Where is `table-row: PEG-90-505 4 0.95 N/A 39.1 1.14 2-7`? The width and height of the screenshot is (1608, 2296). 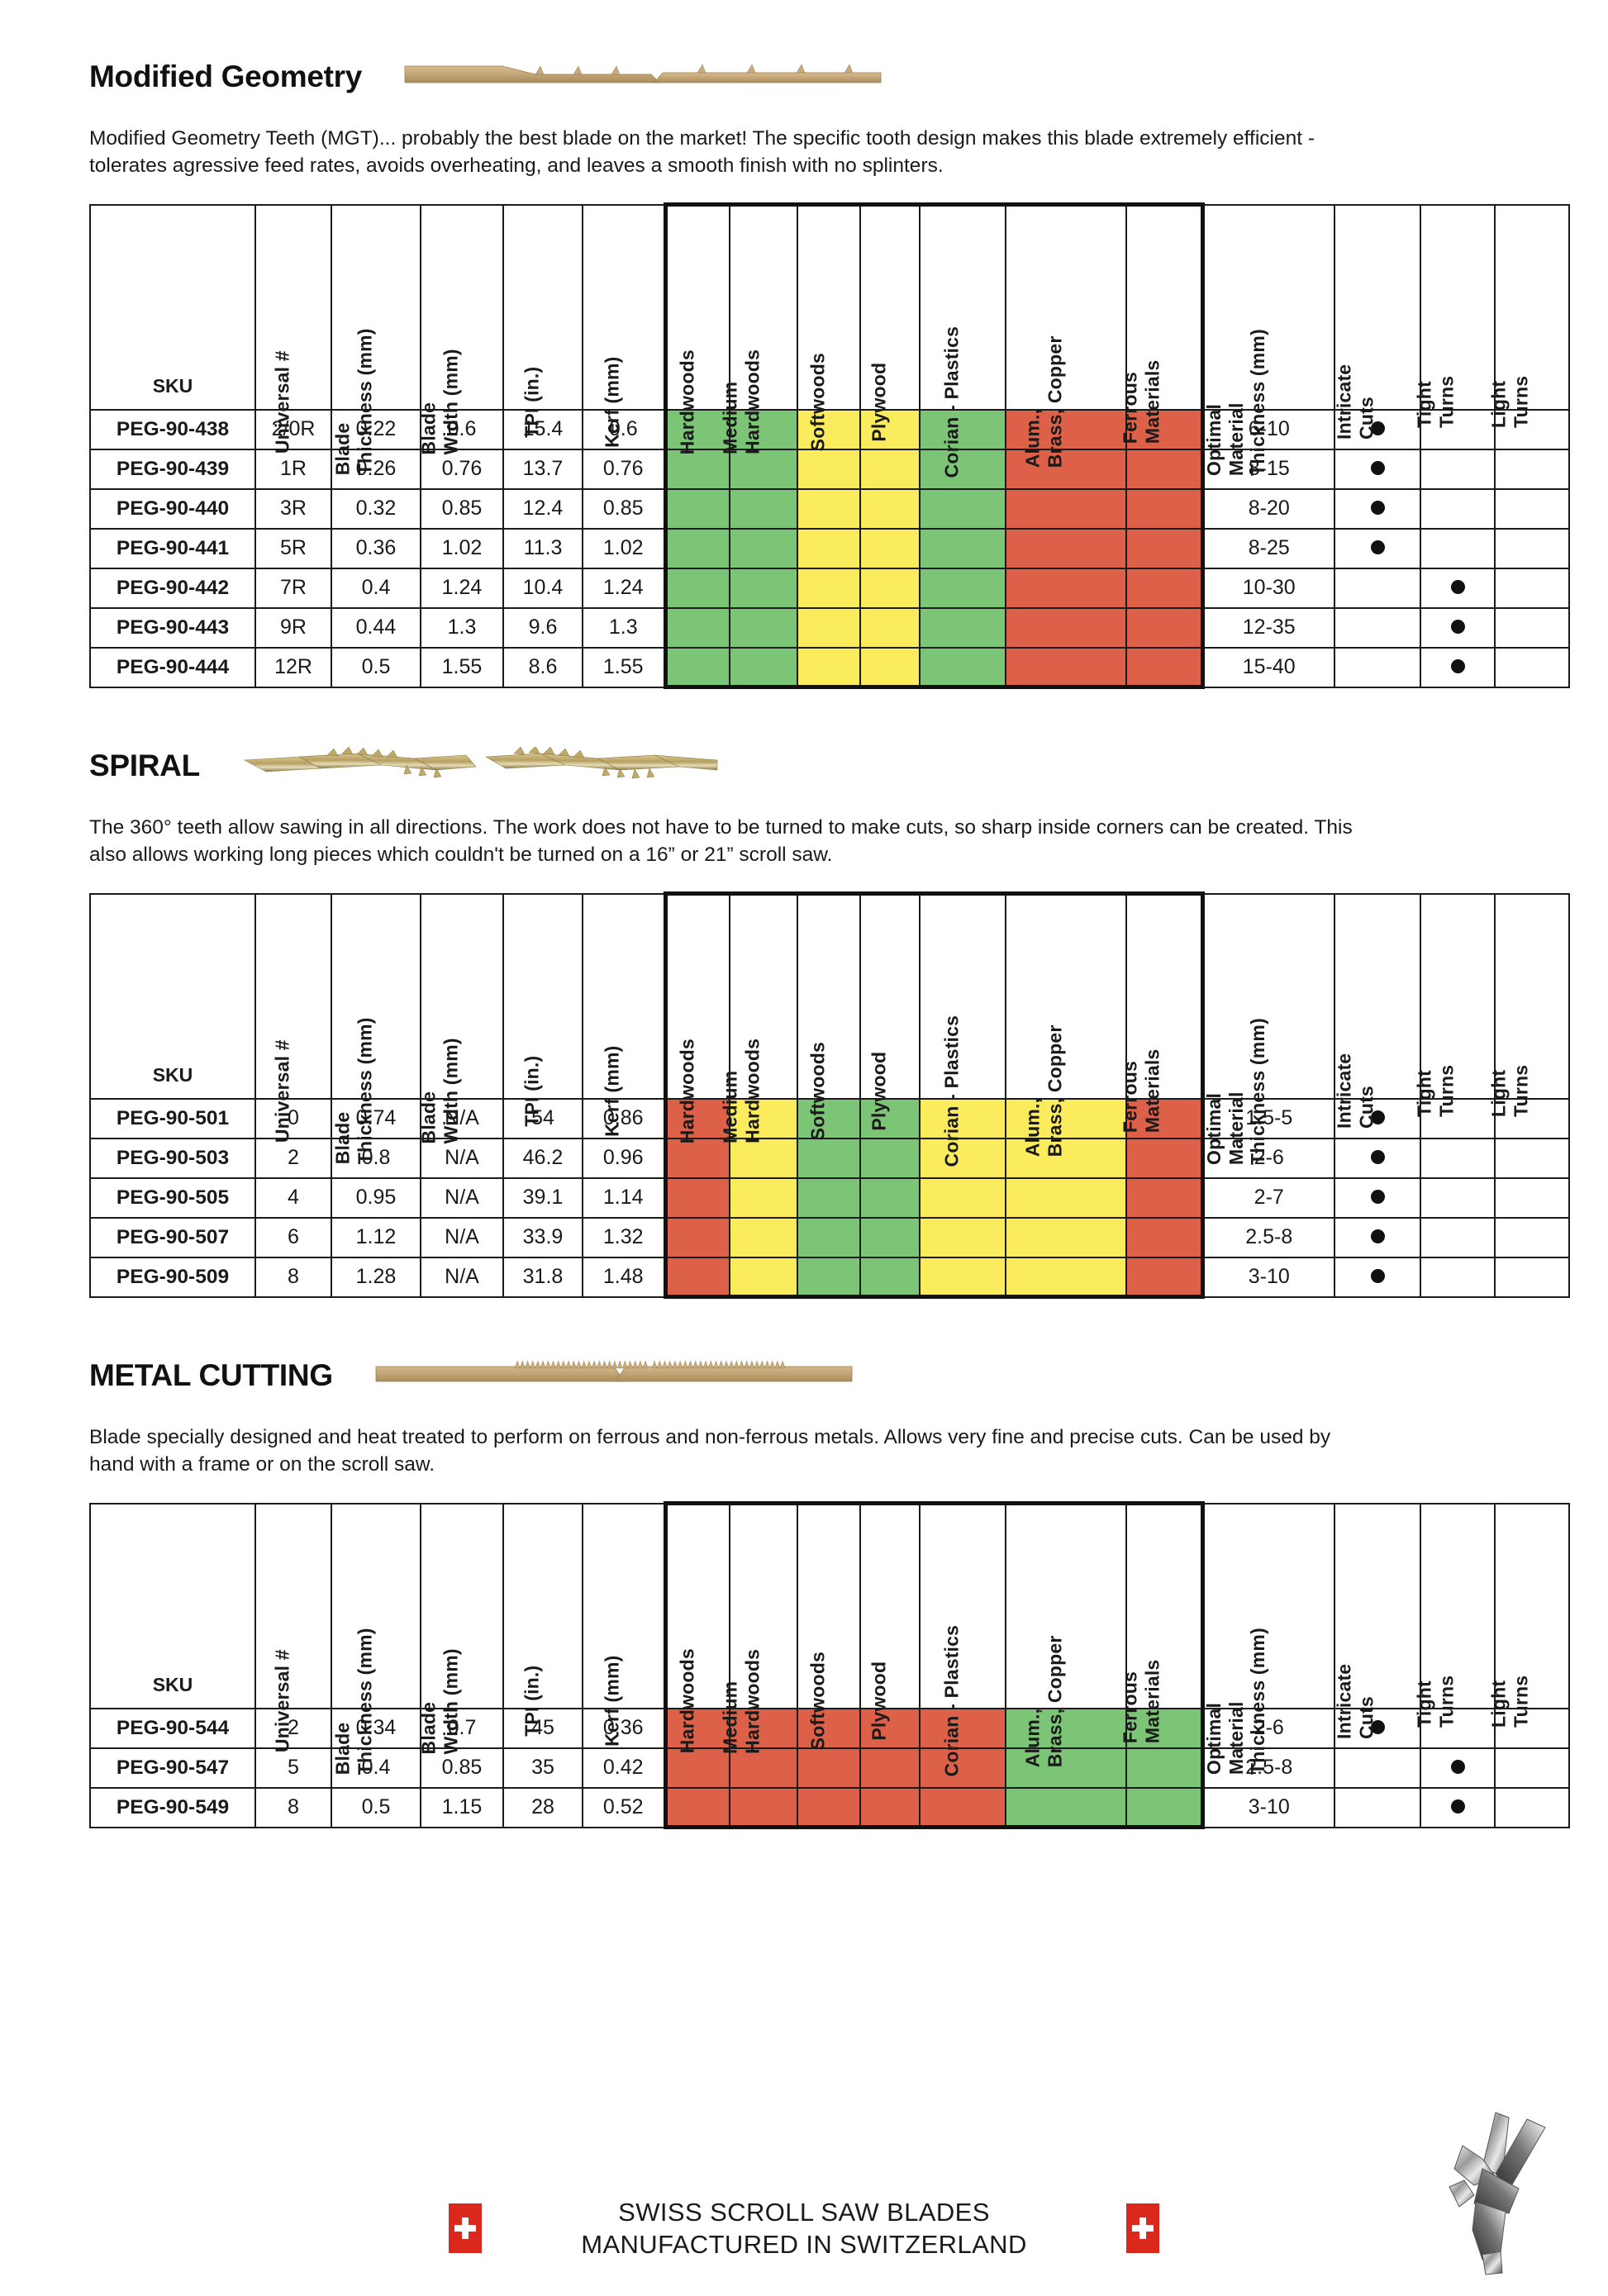
table-row: PEG-90-505 4 0.95 N/A 39.1 1.14 2-7 is located at coordinates (829, 1198).